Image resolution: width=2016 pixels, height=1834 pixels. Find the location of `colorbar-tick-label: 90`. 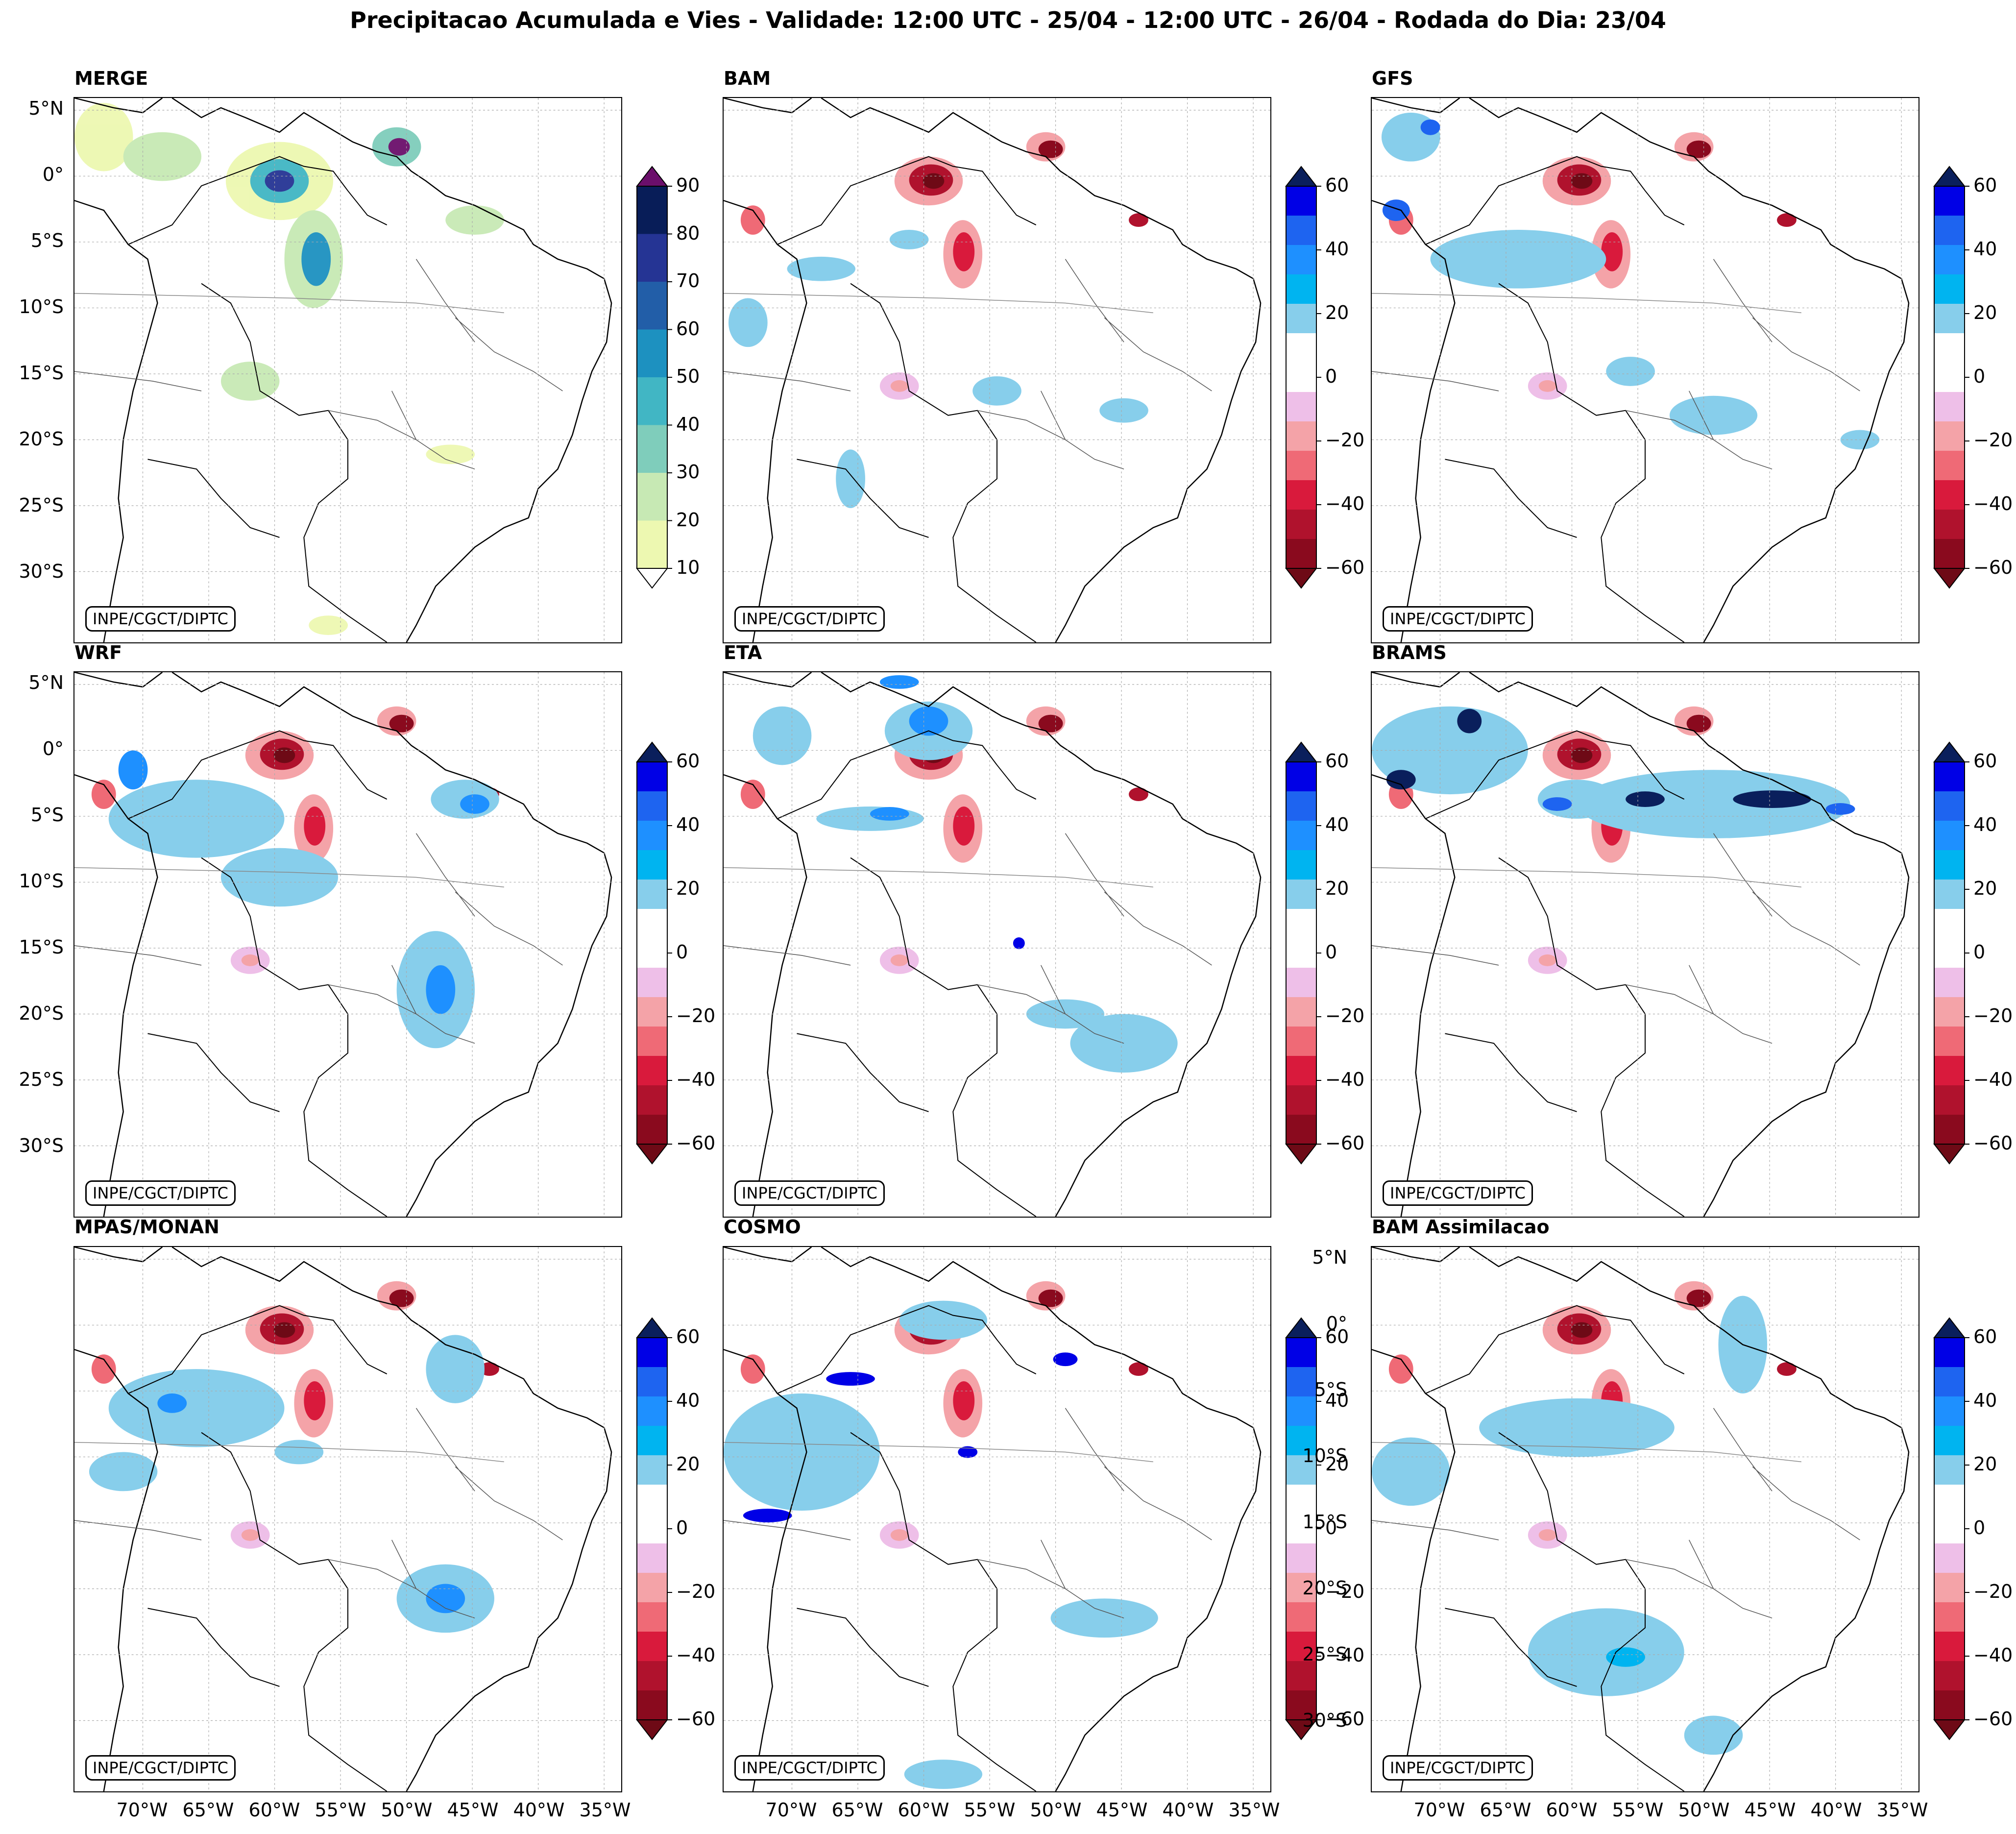

colorbar-tick-label: 90 is located at coordinates (688, 185).